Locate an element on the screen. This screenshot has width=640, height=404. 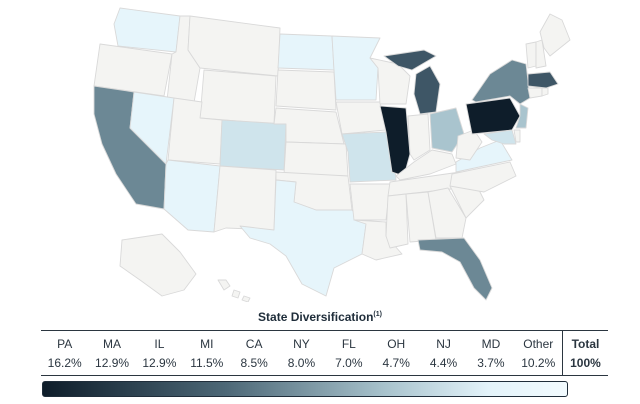
state-ri is located at coordinates (545, 92).